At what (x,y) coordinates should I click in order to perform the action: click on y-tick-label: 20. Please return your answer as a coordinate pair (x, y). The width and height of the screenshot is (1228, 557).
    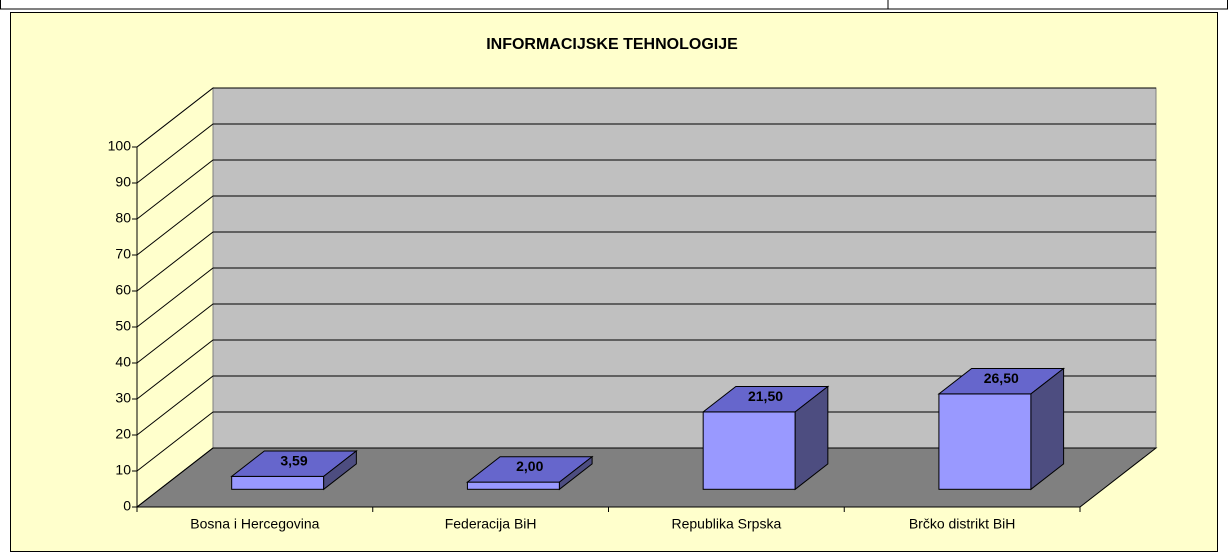
    Looking at the image, I should click on (123, 434).